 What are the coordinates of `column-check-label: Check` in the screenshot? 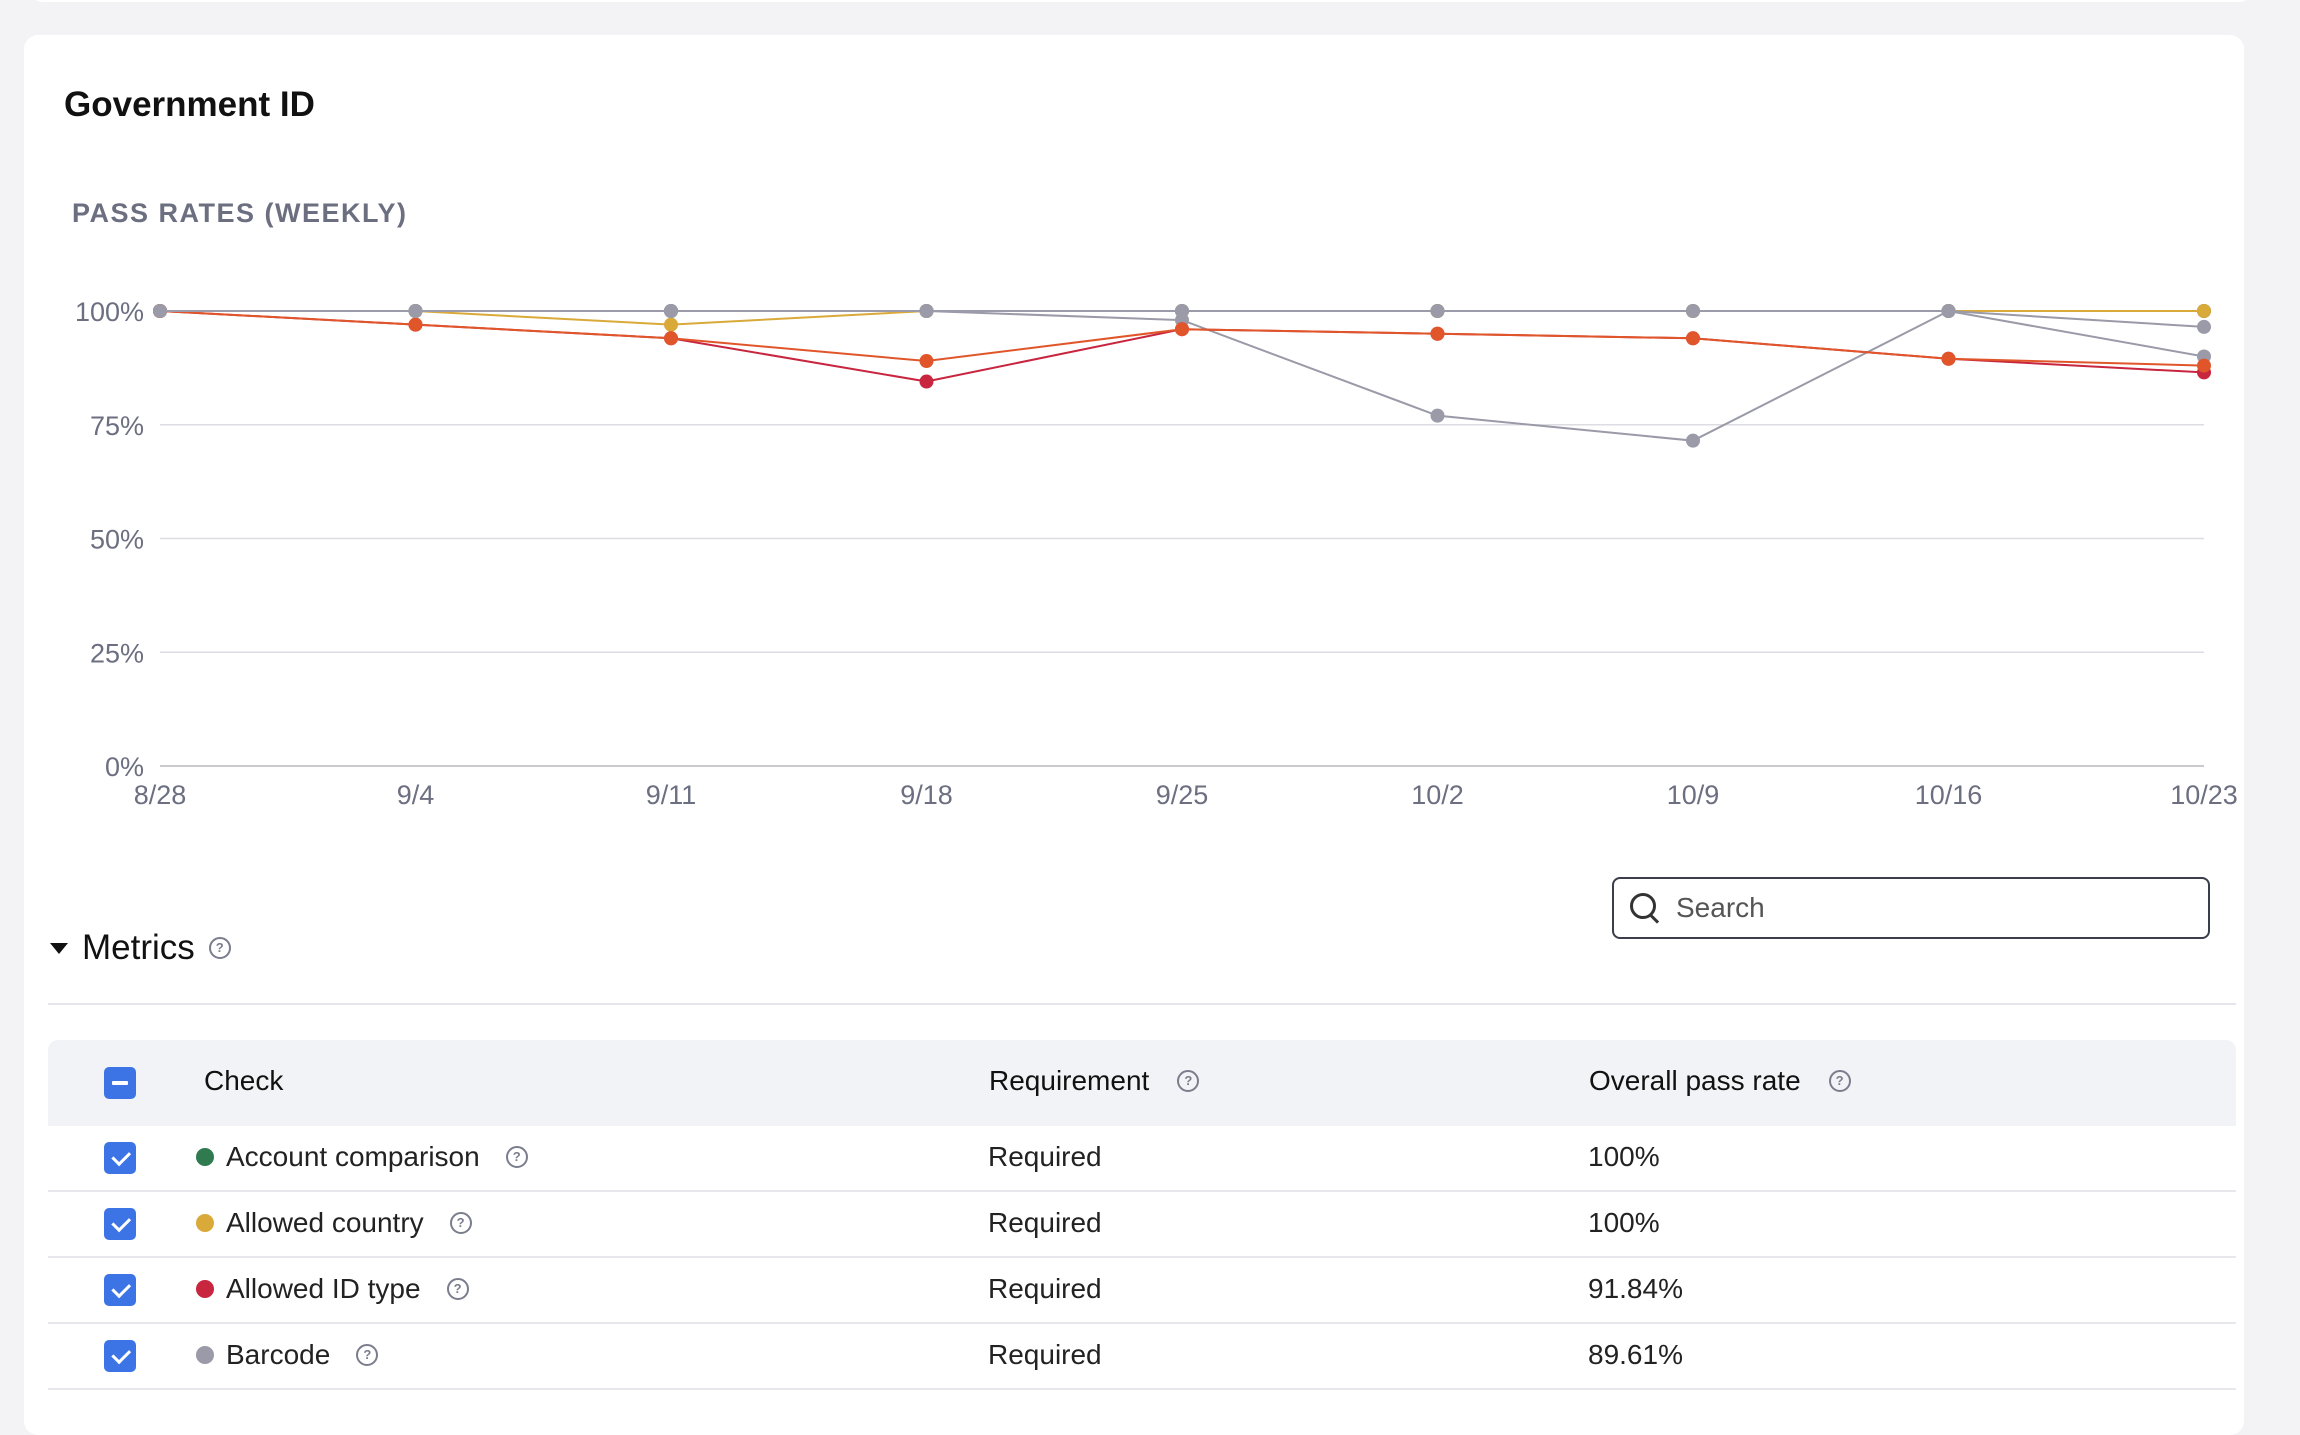 It's located at (244, 1080).